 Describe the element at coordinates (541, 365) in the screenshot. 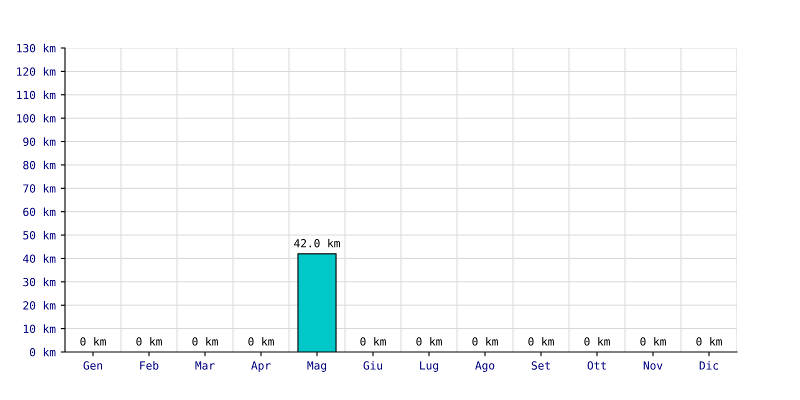

I see `x-tick-label: Set` at that location.